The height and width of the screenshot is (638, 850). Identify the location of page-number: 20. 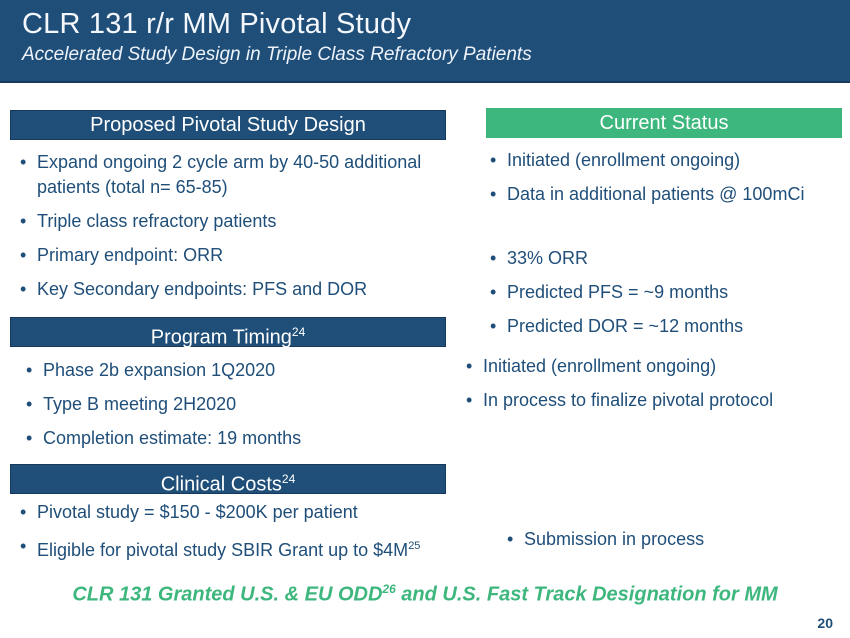
(825, 623).